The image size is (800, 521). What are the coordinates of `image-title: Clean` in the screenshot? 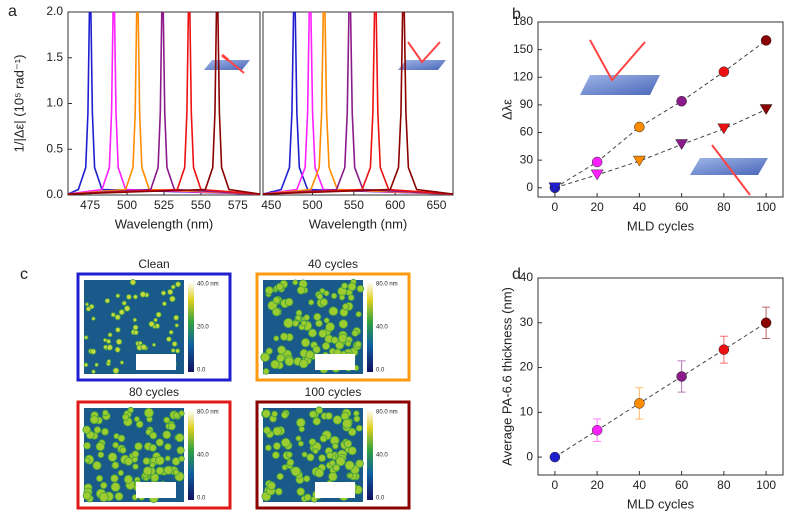 It's located at (153, 264).